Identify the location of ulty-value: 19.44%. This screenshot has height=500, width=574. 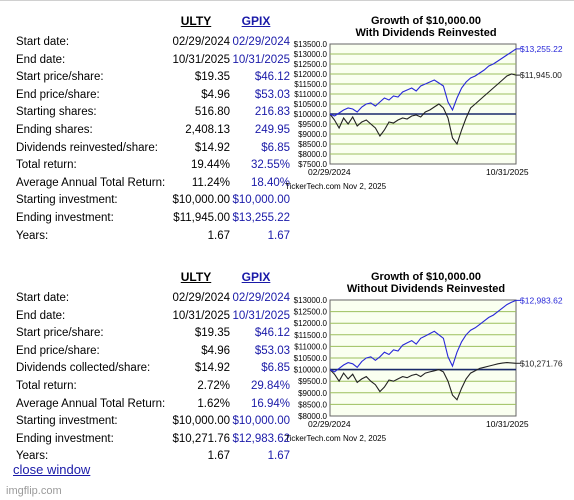
(210, 165).